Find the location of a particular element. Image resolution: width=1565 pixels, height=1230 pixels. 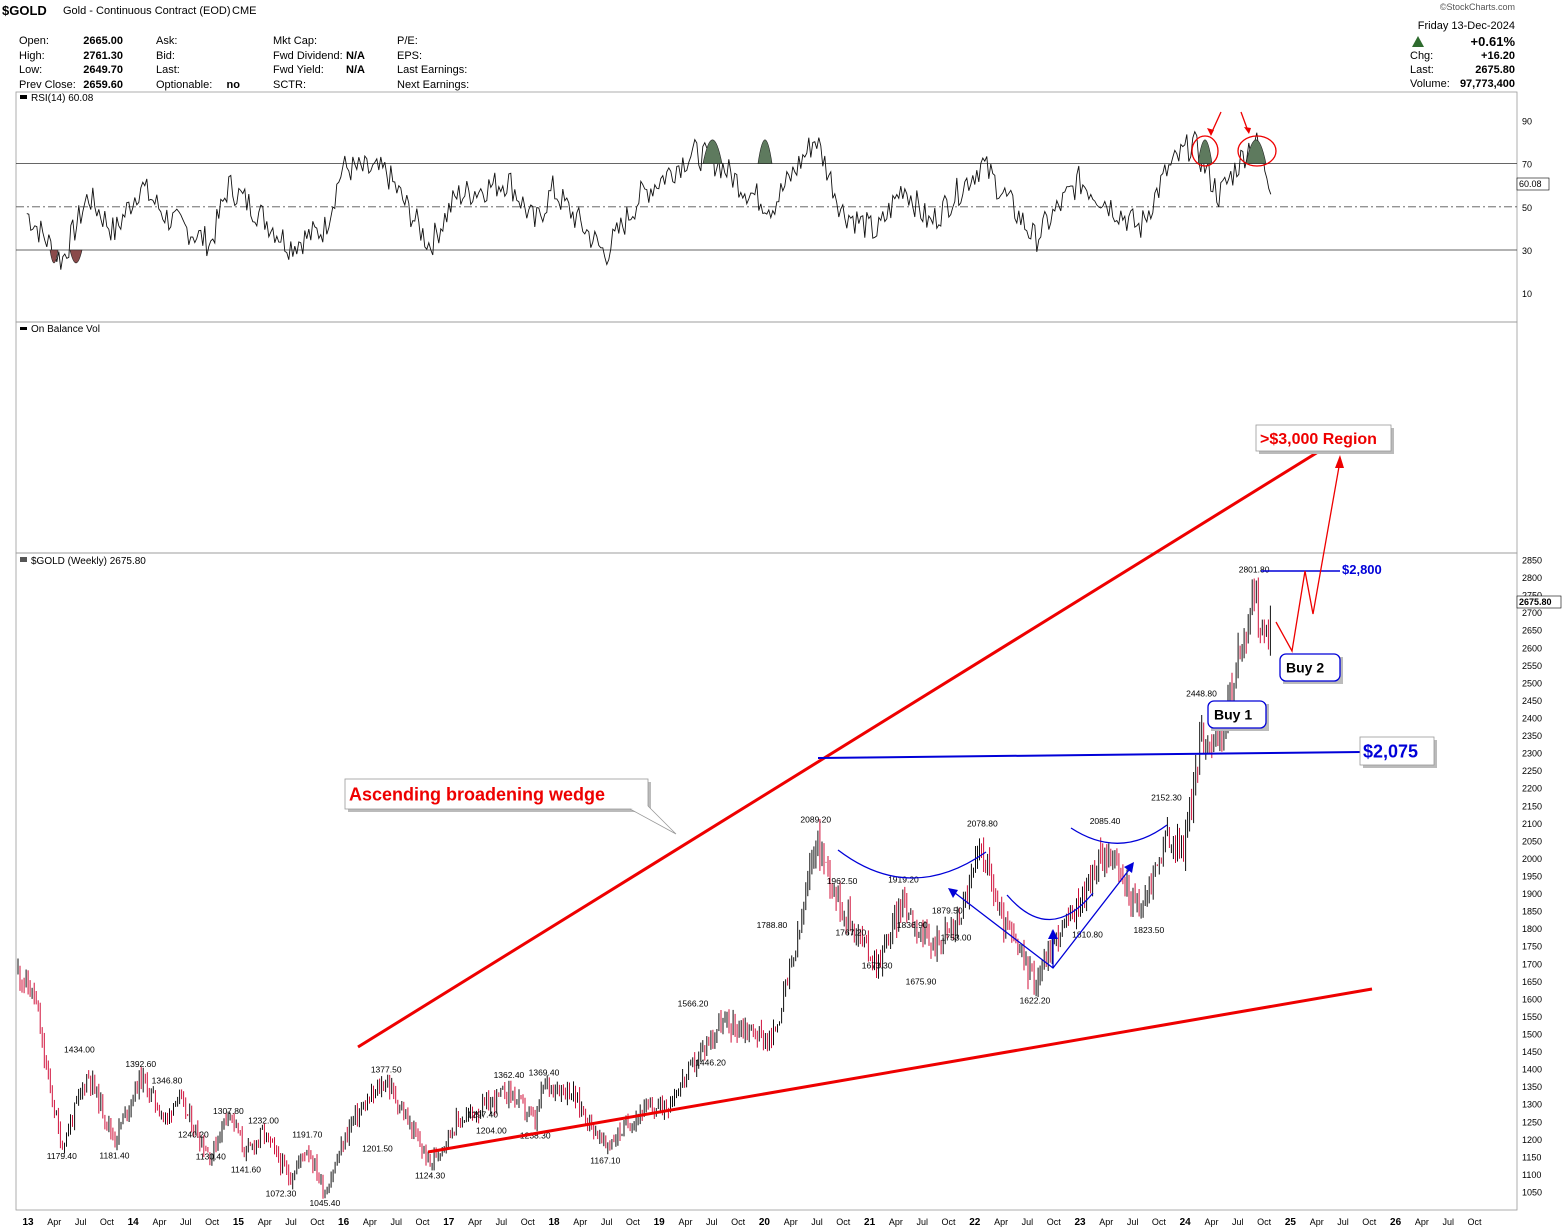

quote-date: Friday 13-Dec-2024 is located at coordinates (1466, 26).